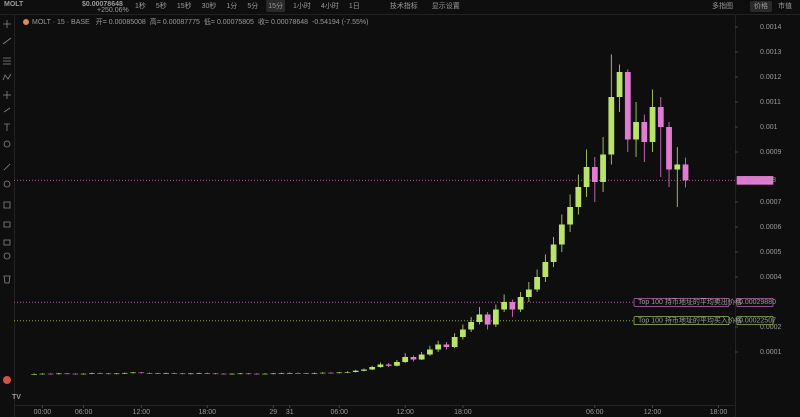 This screenshot has height=417, width=800. What do you see at coordinates (690, 301) in the screenshot?
I see `annotation: Top 100 持币地址的平均卖出价格` at bounding box center [690, 301].